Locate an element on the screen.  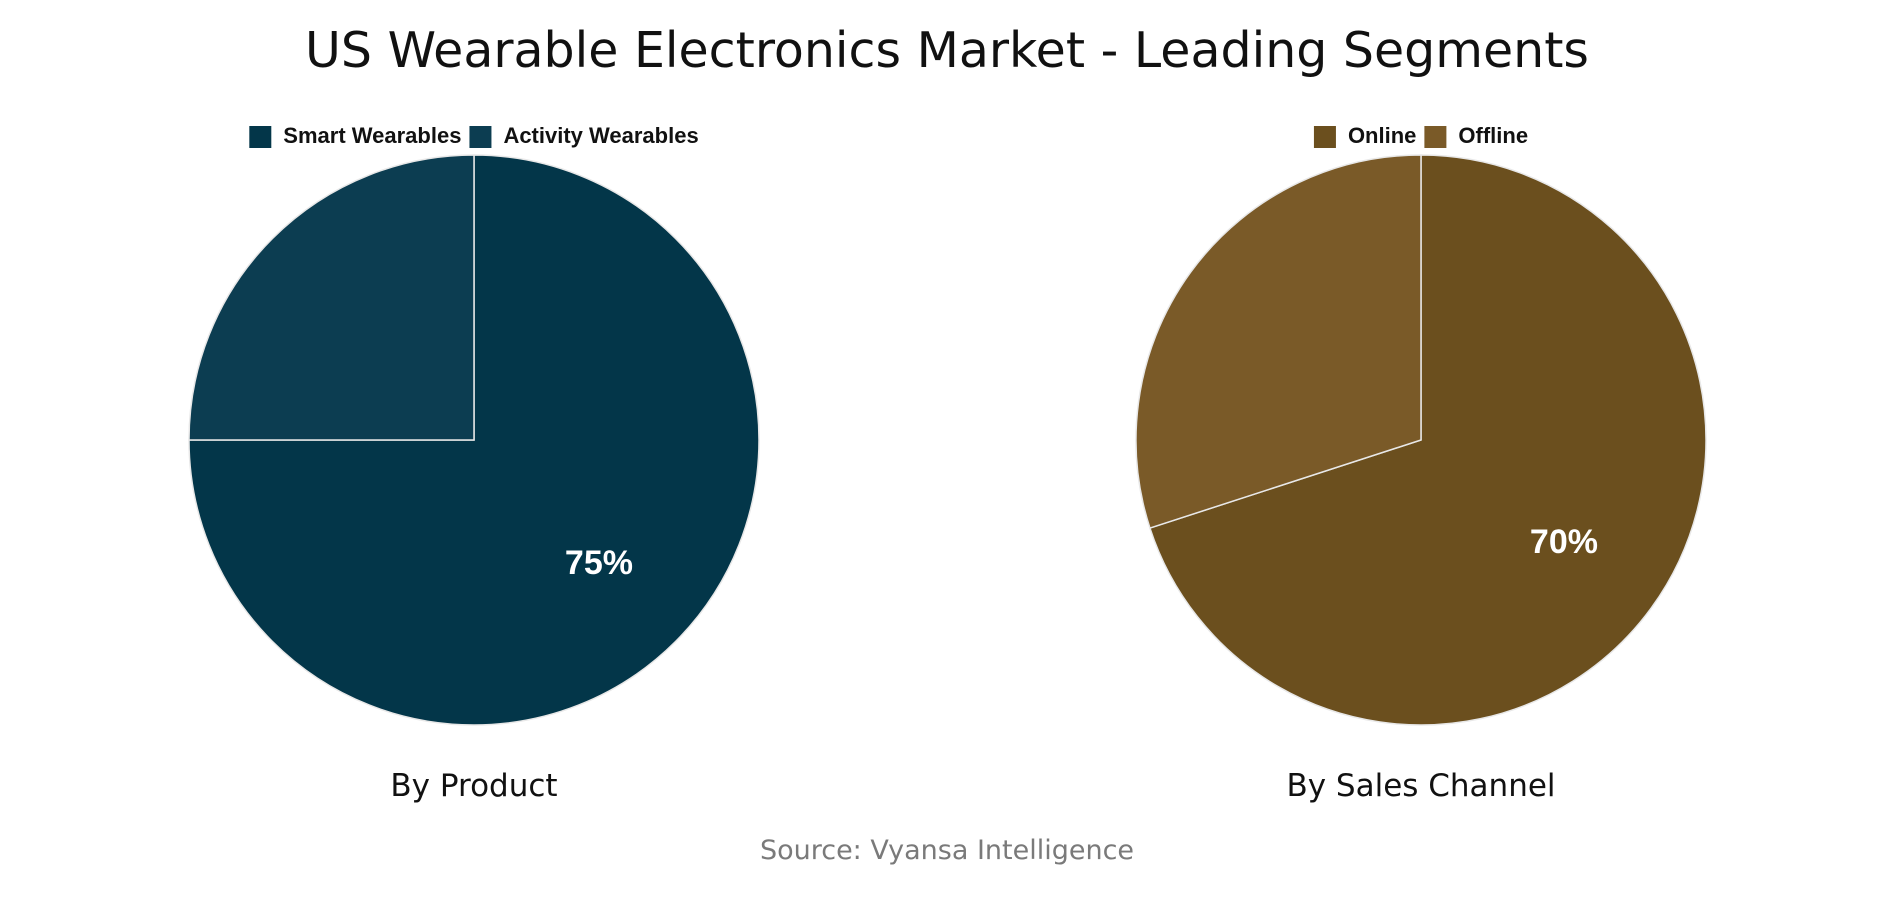
legend-label-offline: Offline is located at coordinates (1493, 135).